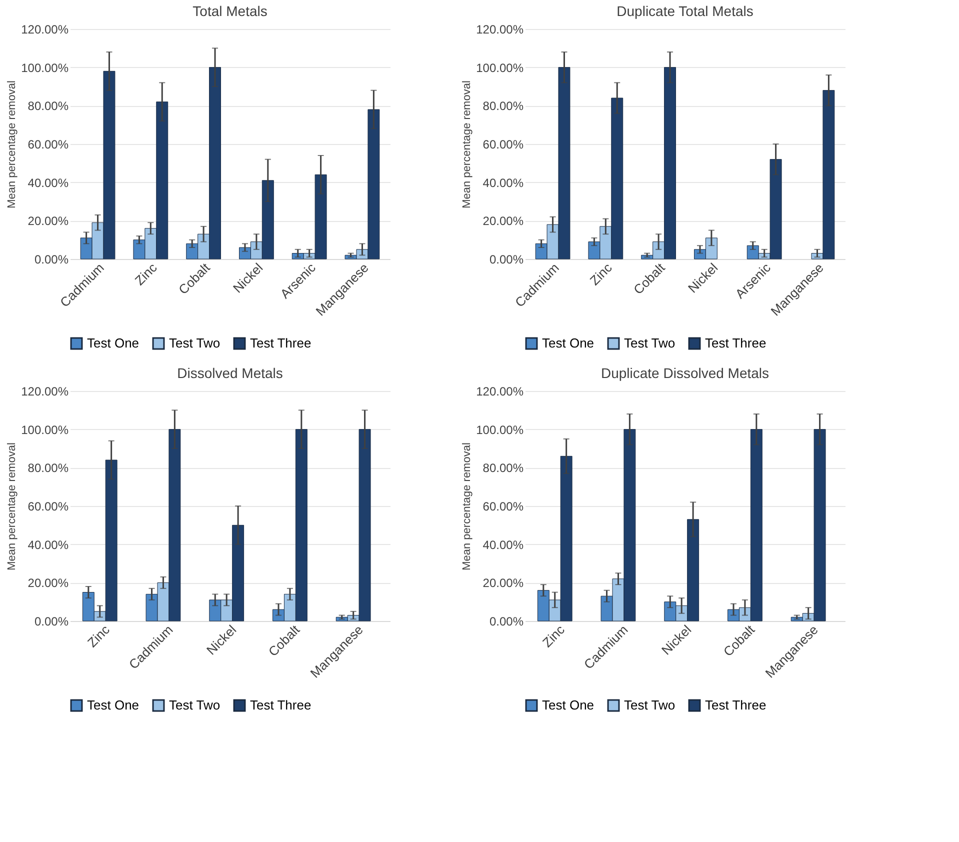 Image resolution: width=959 pixels, height=842 pixels. I want to click on chart-title: Total Metals, so click(230, 11).